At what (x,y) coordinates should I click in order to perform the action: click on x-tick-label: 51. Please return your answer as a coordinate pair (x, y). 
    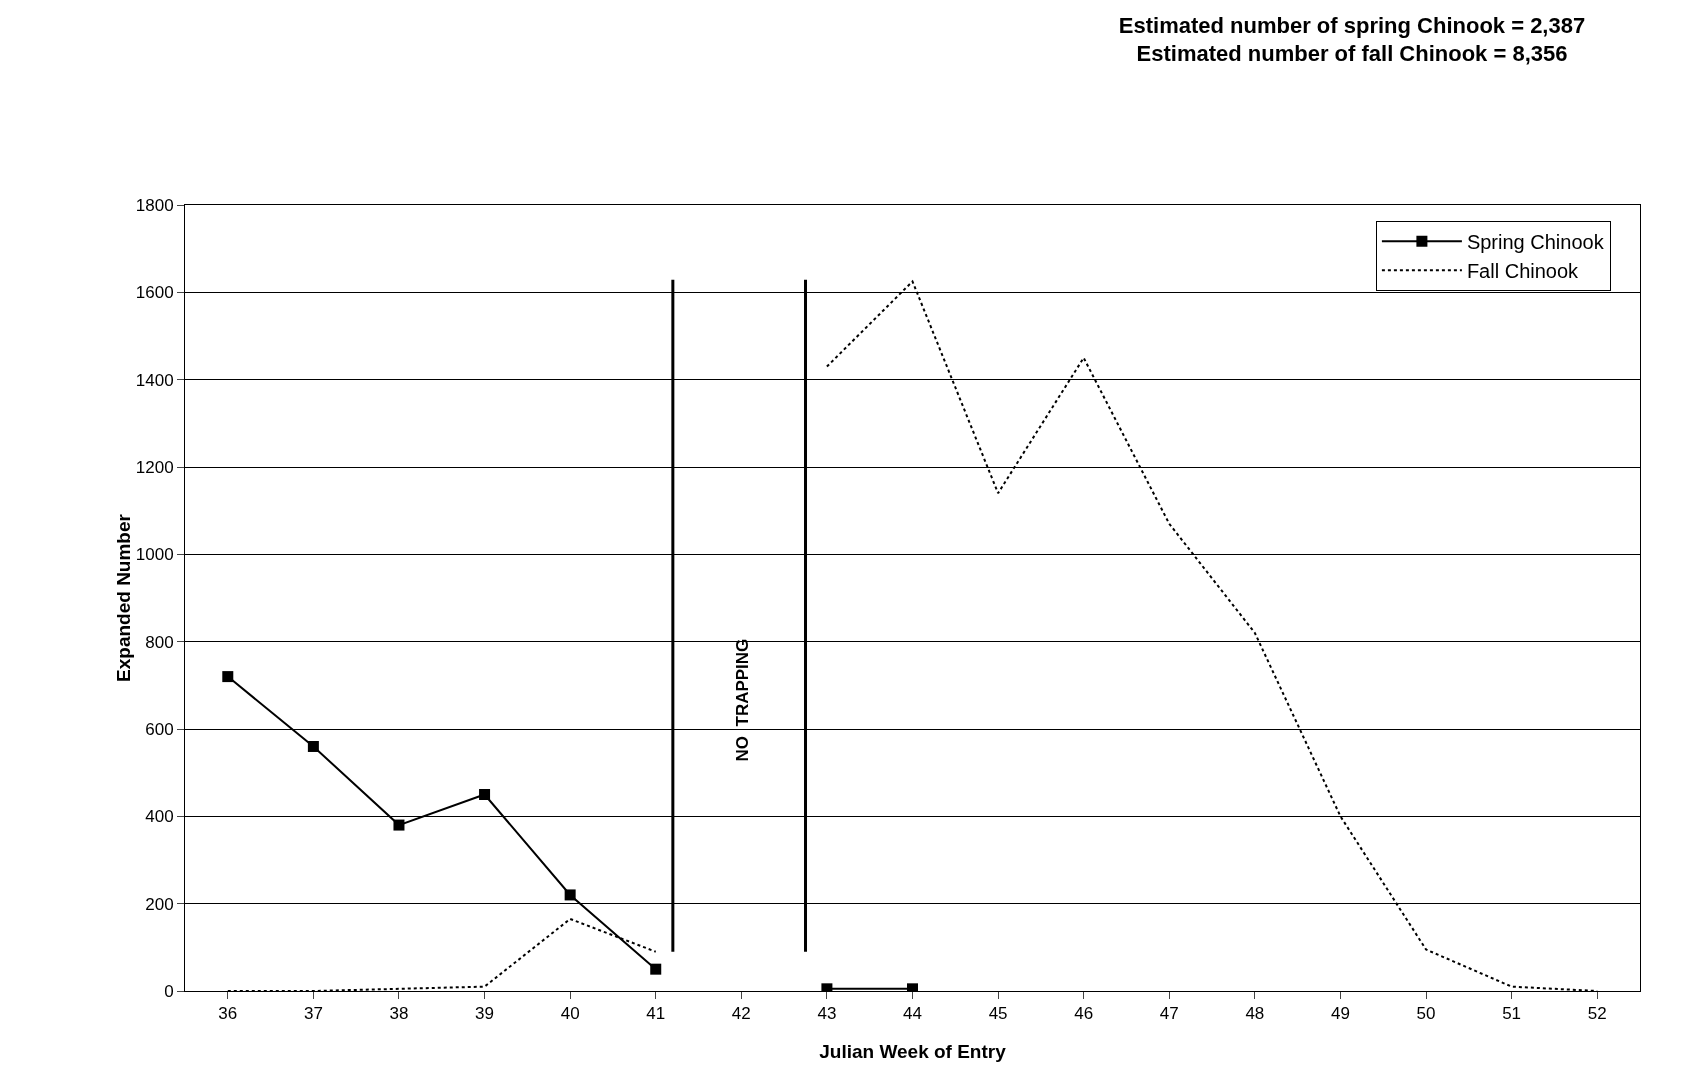
    Looking at the image, I should click on (1512, 1014).